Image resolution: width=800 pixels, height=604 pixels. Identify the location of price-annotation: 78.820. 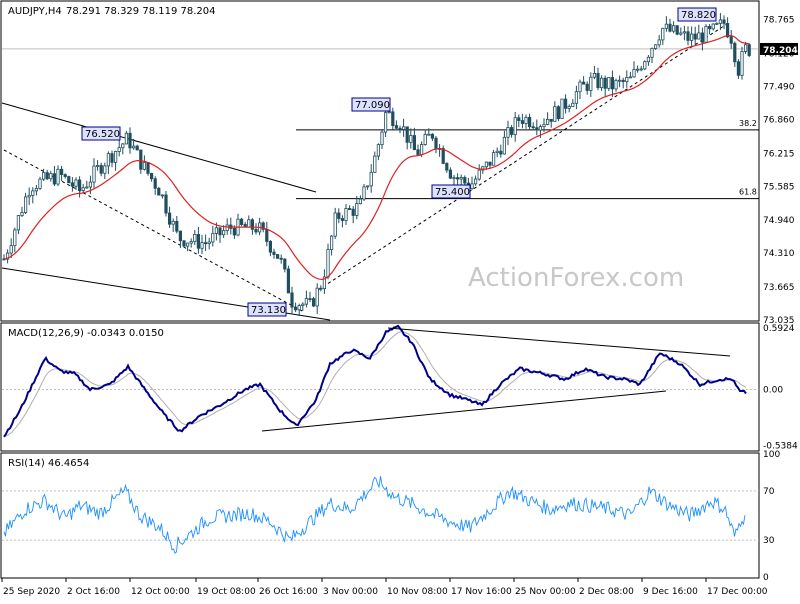
(697, 14).